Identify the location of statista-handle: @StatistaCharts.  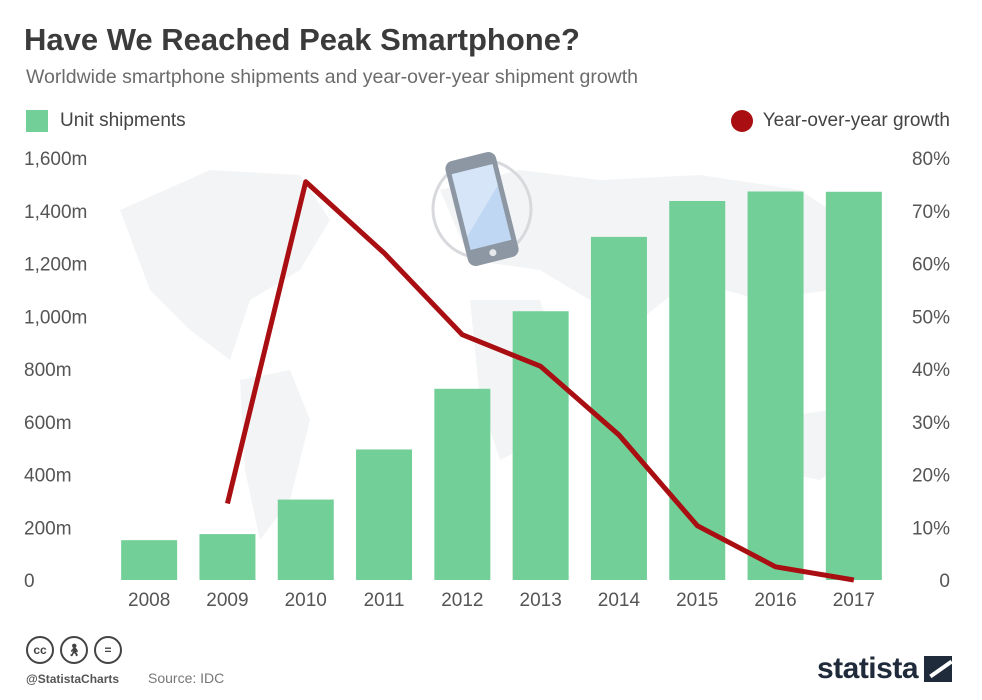
(73, 679).